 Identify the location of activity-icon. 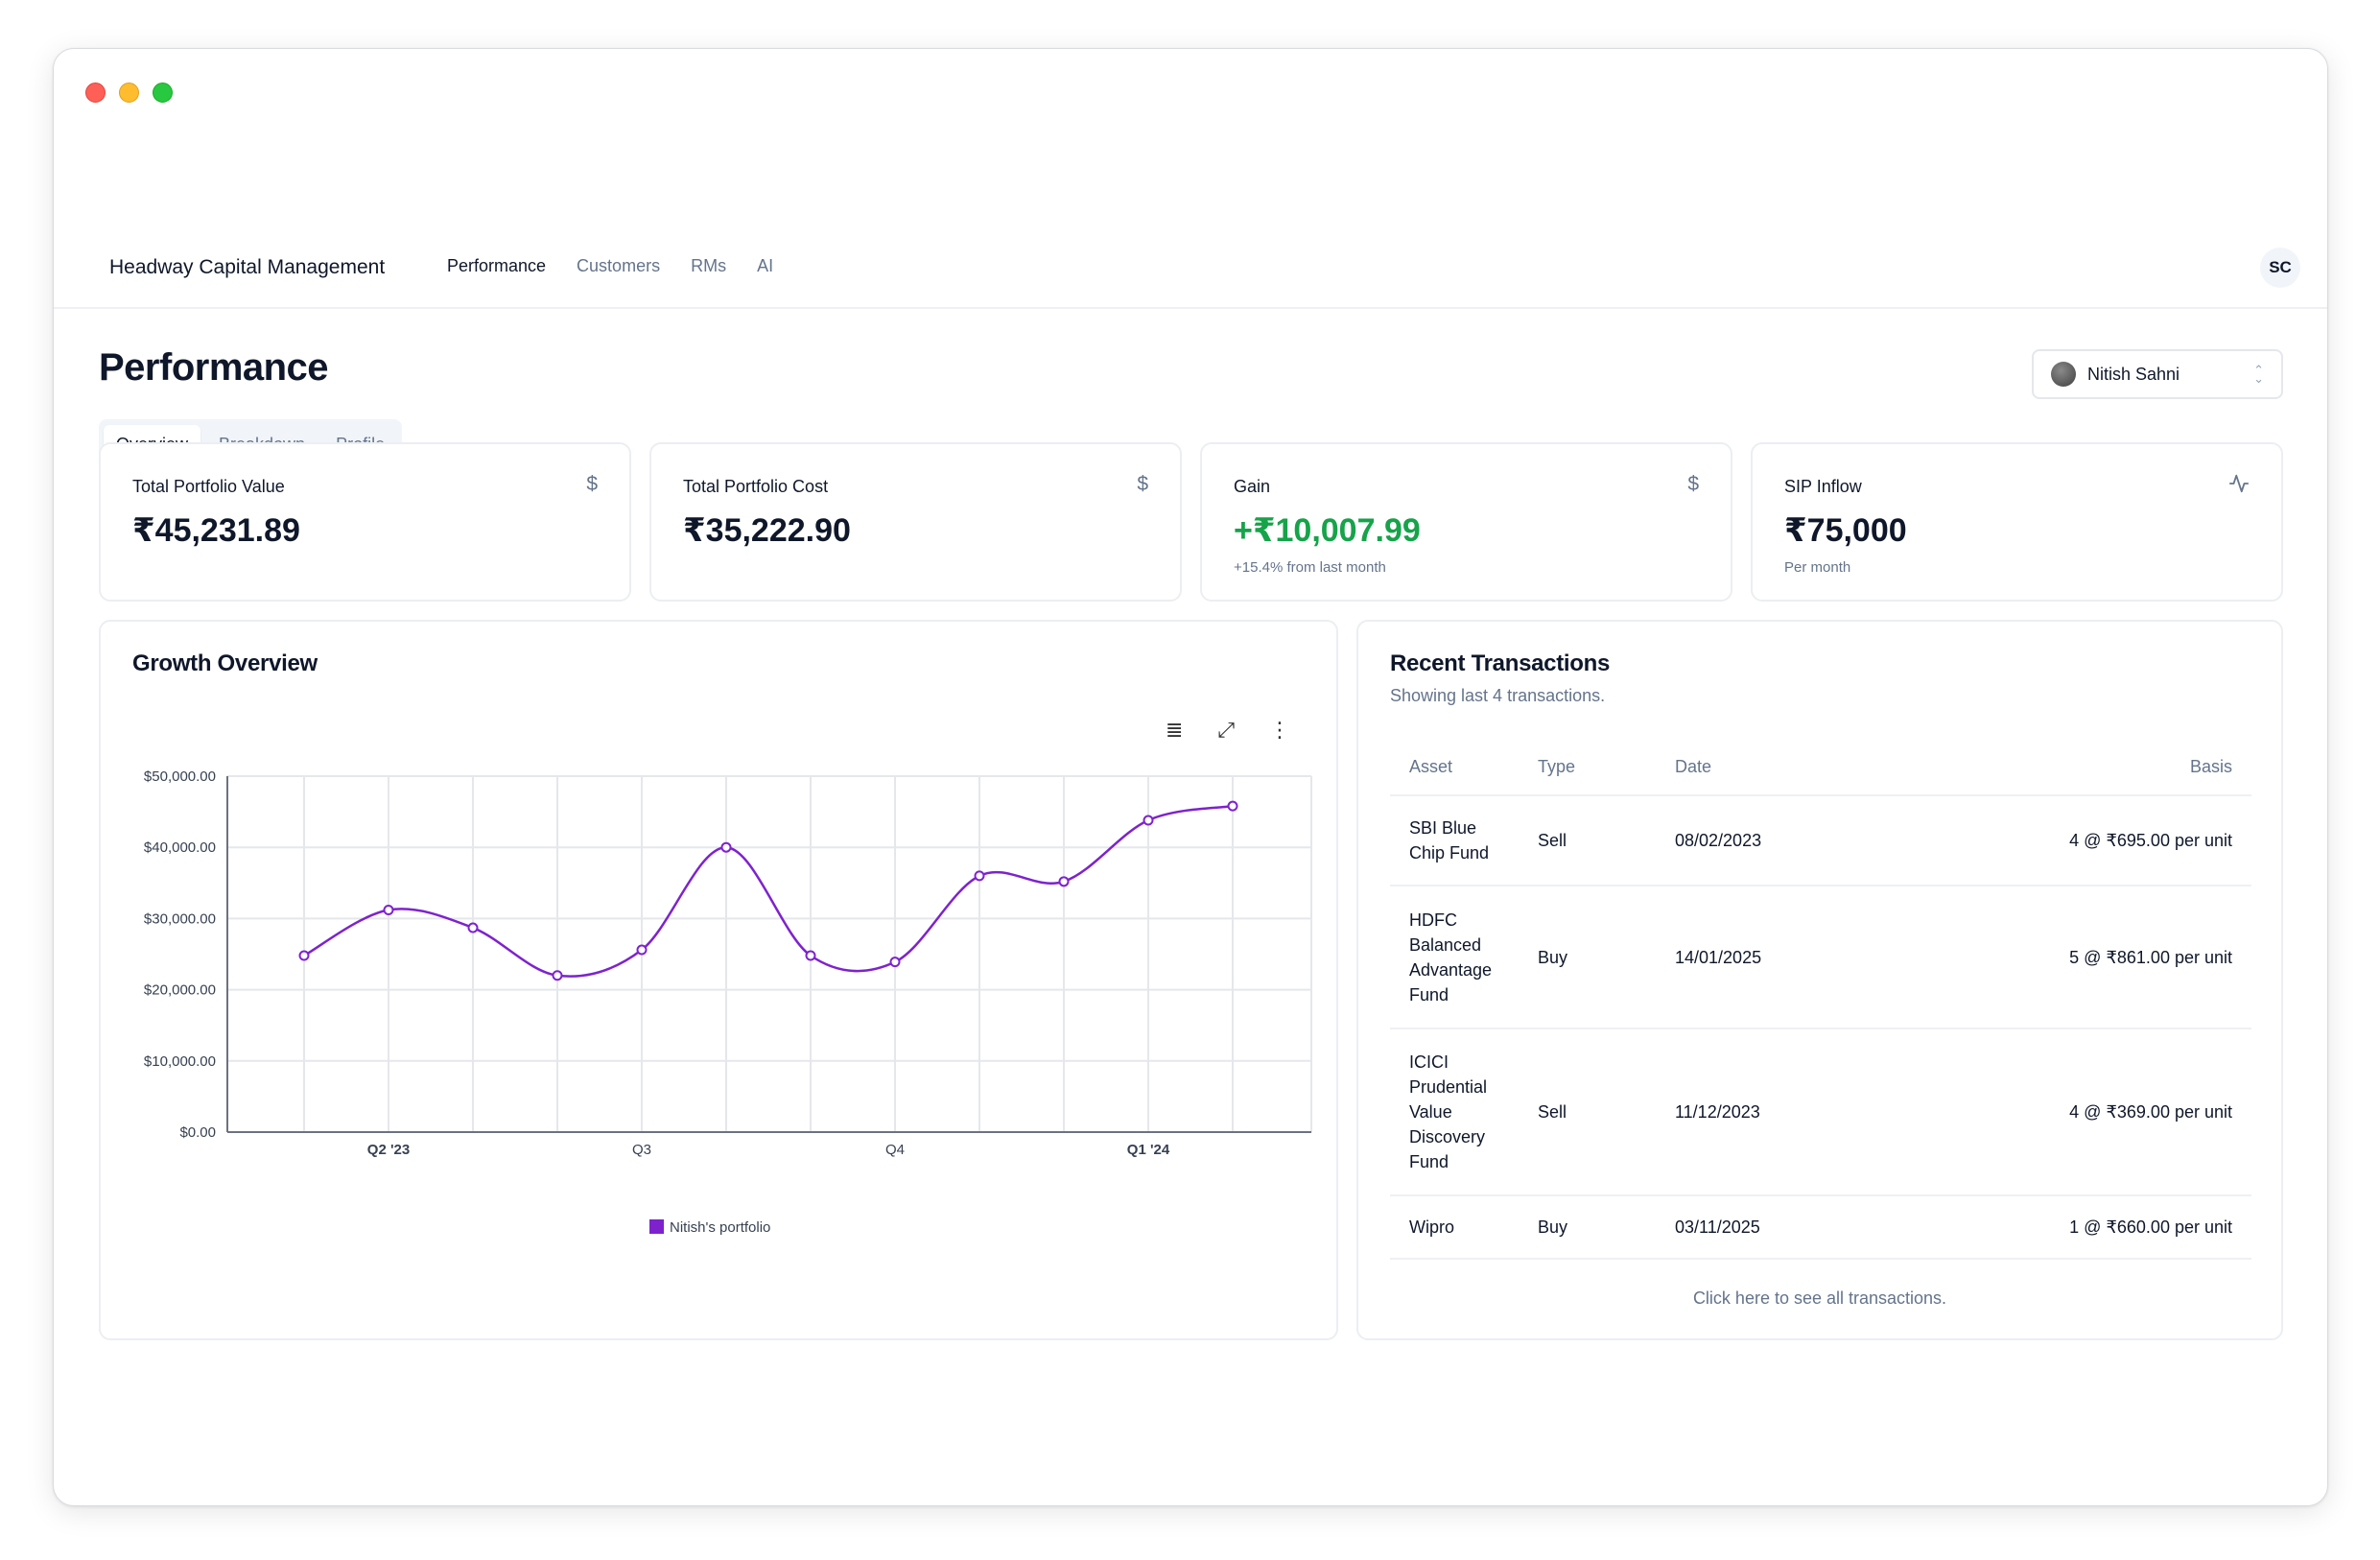
(2239, 487).